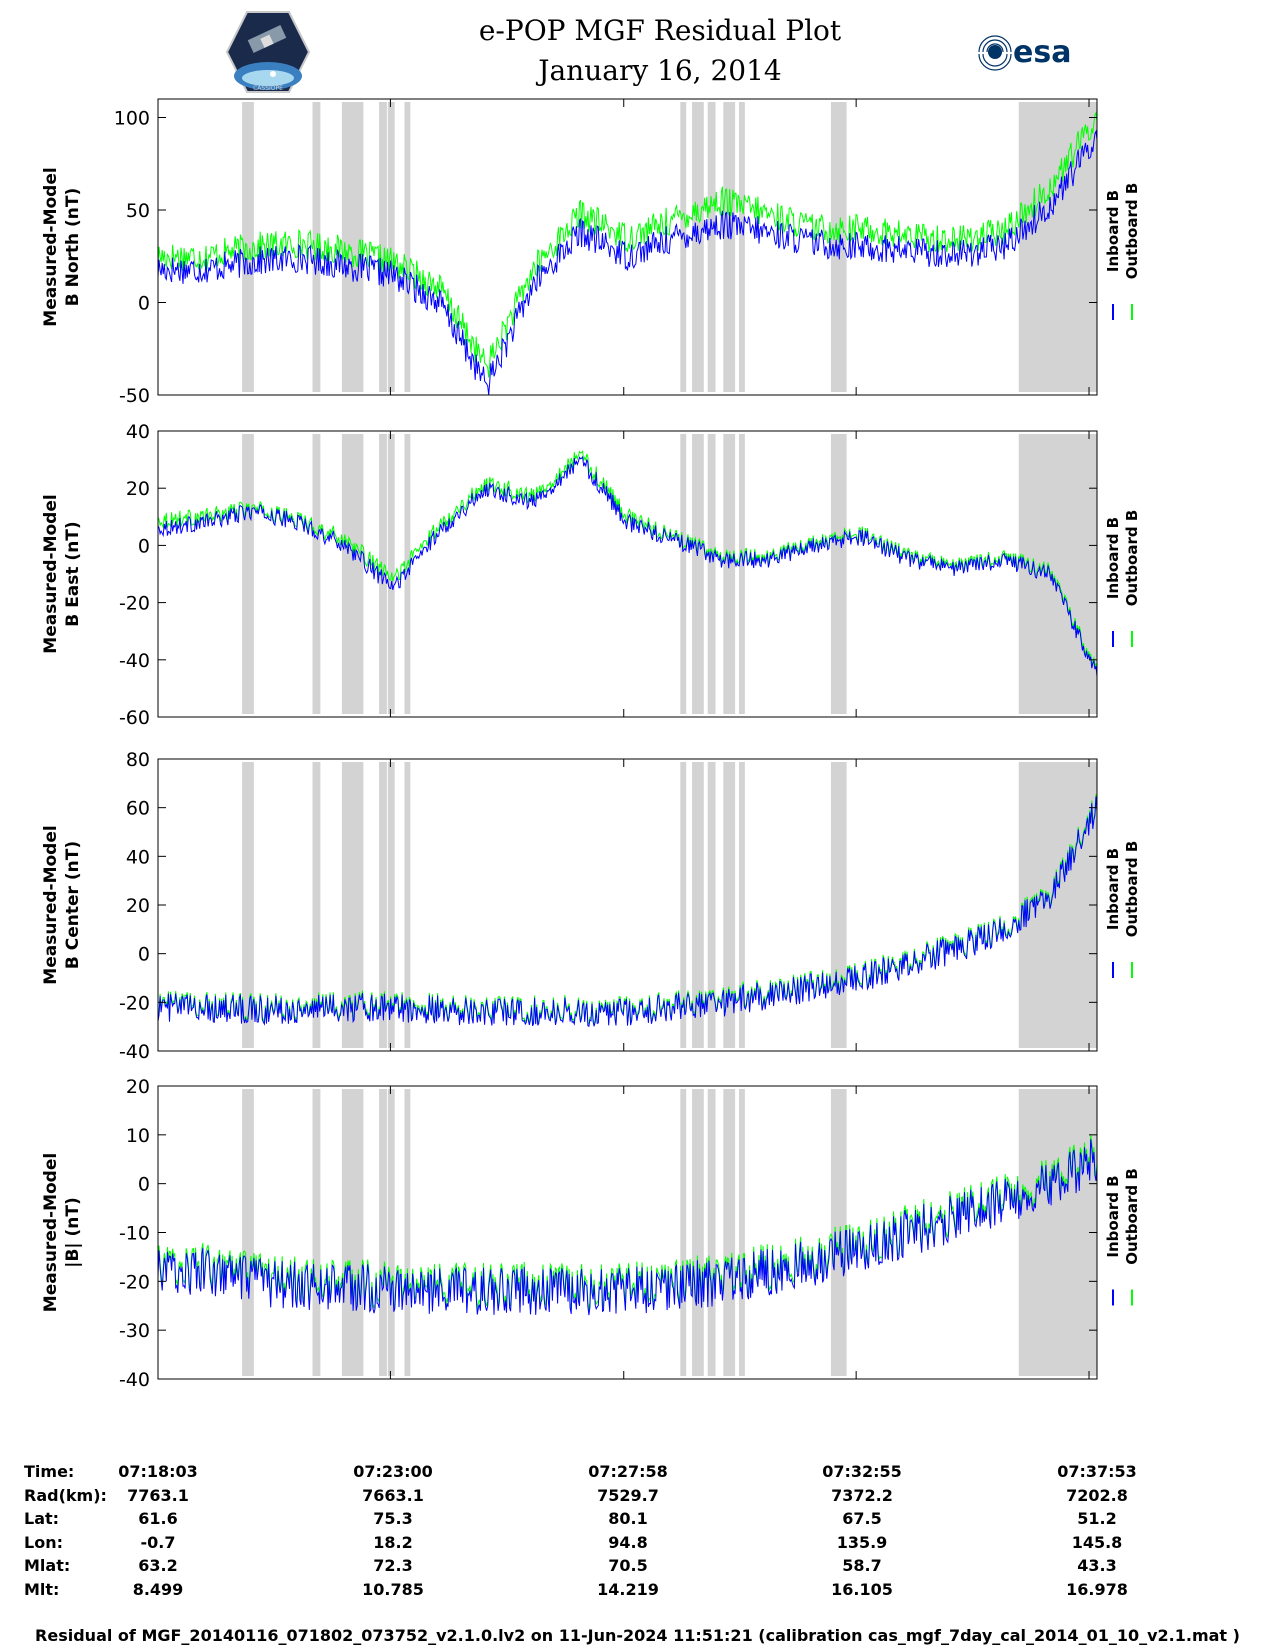 The width and height of the screenshot is (1275, 1650). Describe the element at coordinates (158, 1471) in the screenshot. I see `orbit-row-value: 07:18:03` at that location.